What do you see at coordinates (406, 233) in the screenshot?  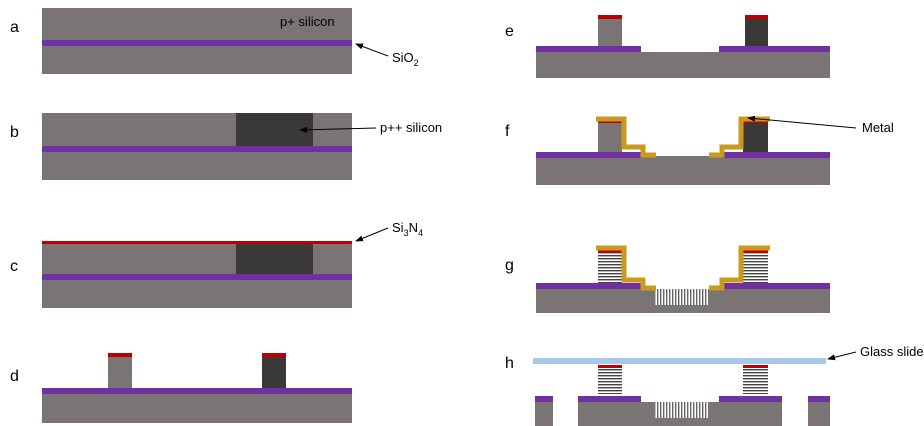 I see `subscript: 3` at bounding box center [406, 233].